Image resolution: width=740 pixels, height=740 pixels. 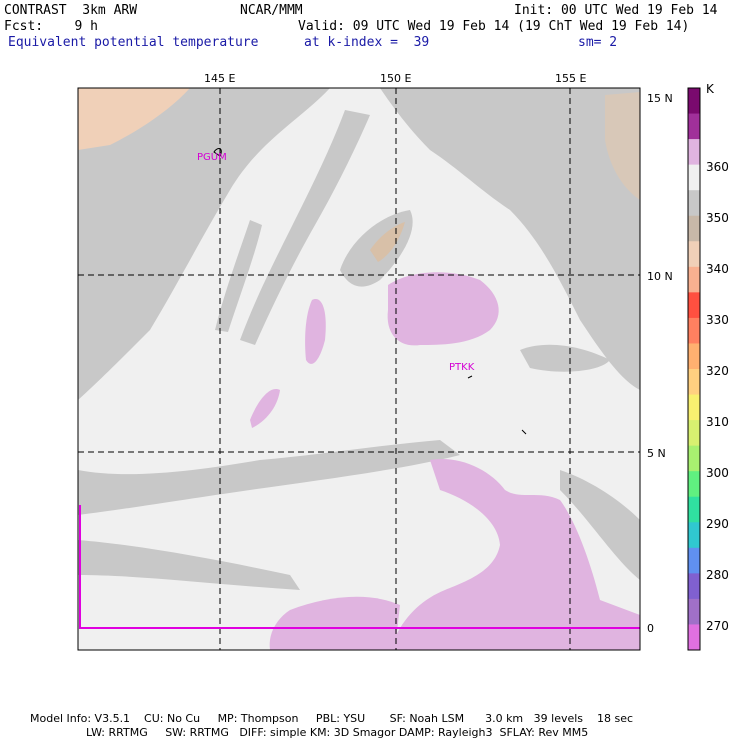 What do you see at coordinates (600, 525) in the screenshot?
I see `gray-region-southeast` at bounding box center [600, 525].